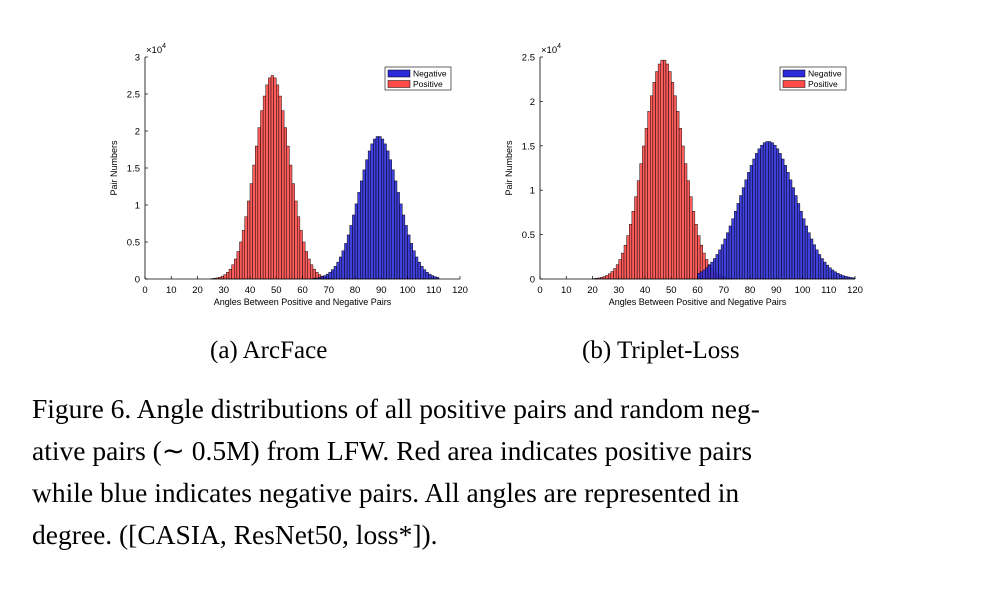  What do you see at coordinates (137, 206) in the screenshot?
I see `y-tick-label: 1` at bounding box center [137, 206].